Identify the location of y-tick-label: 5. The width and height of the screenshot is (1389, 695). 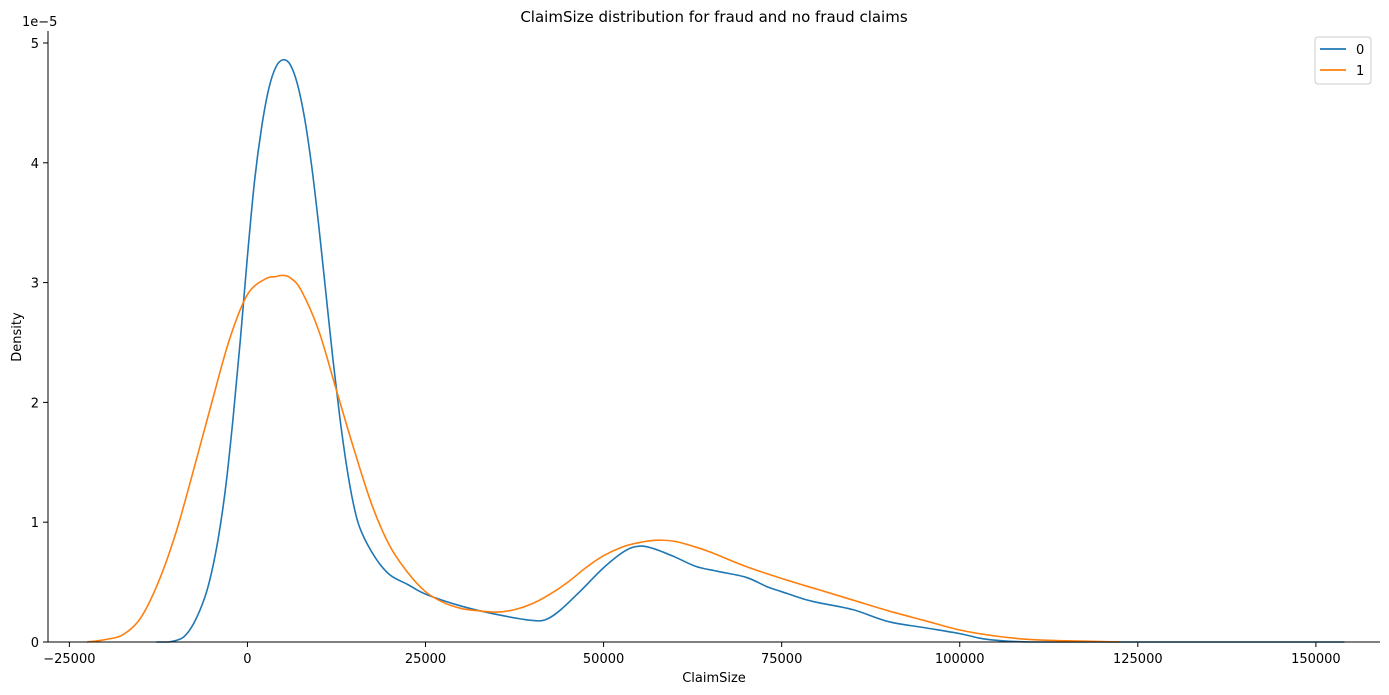
(35, 44).